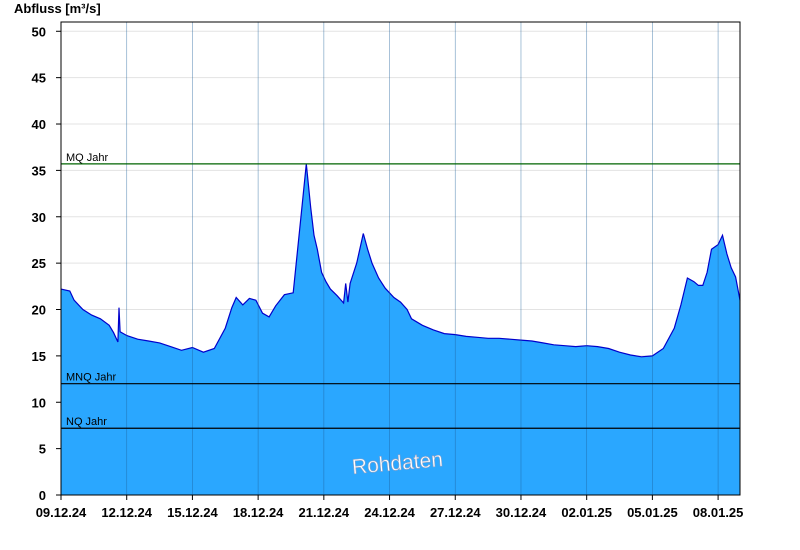 Image resolution: width=800 pixels, height=550 pixels. Describe the element at coordinates (324, 512) in the screenshot. I see `x-tick-label: 21.12.24` at that location.